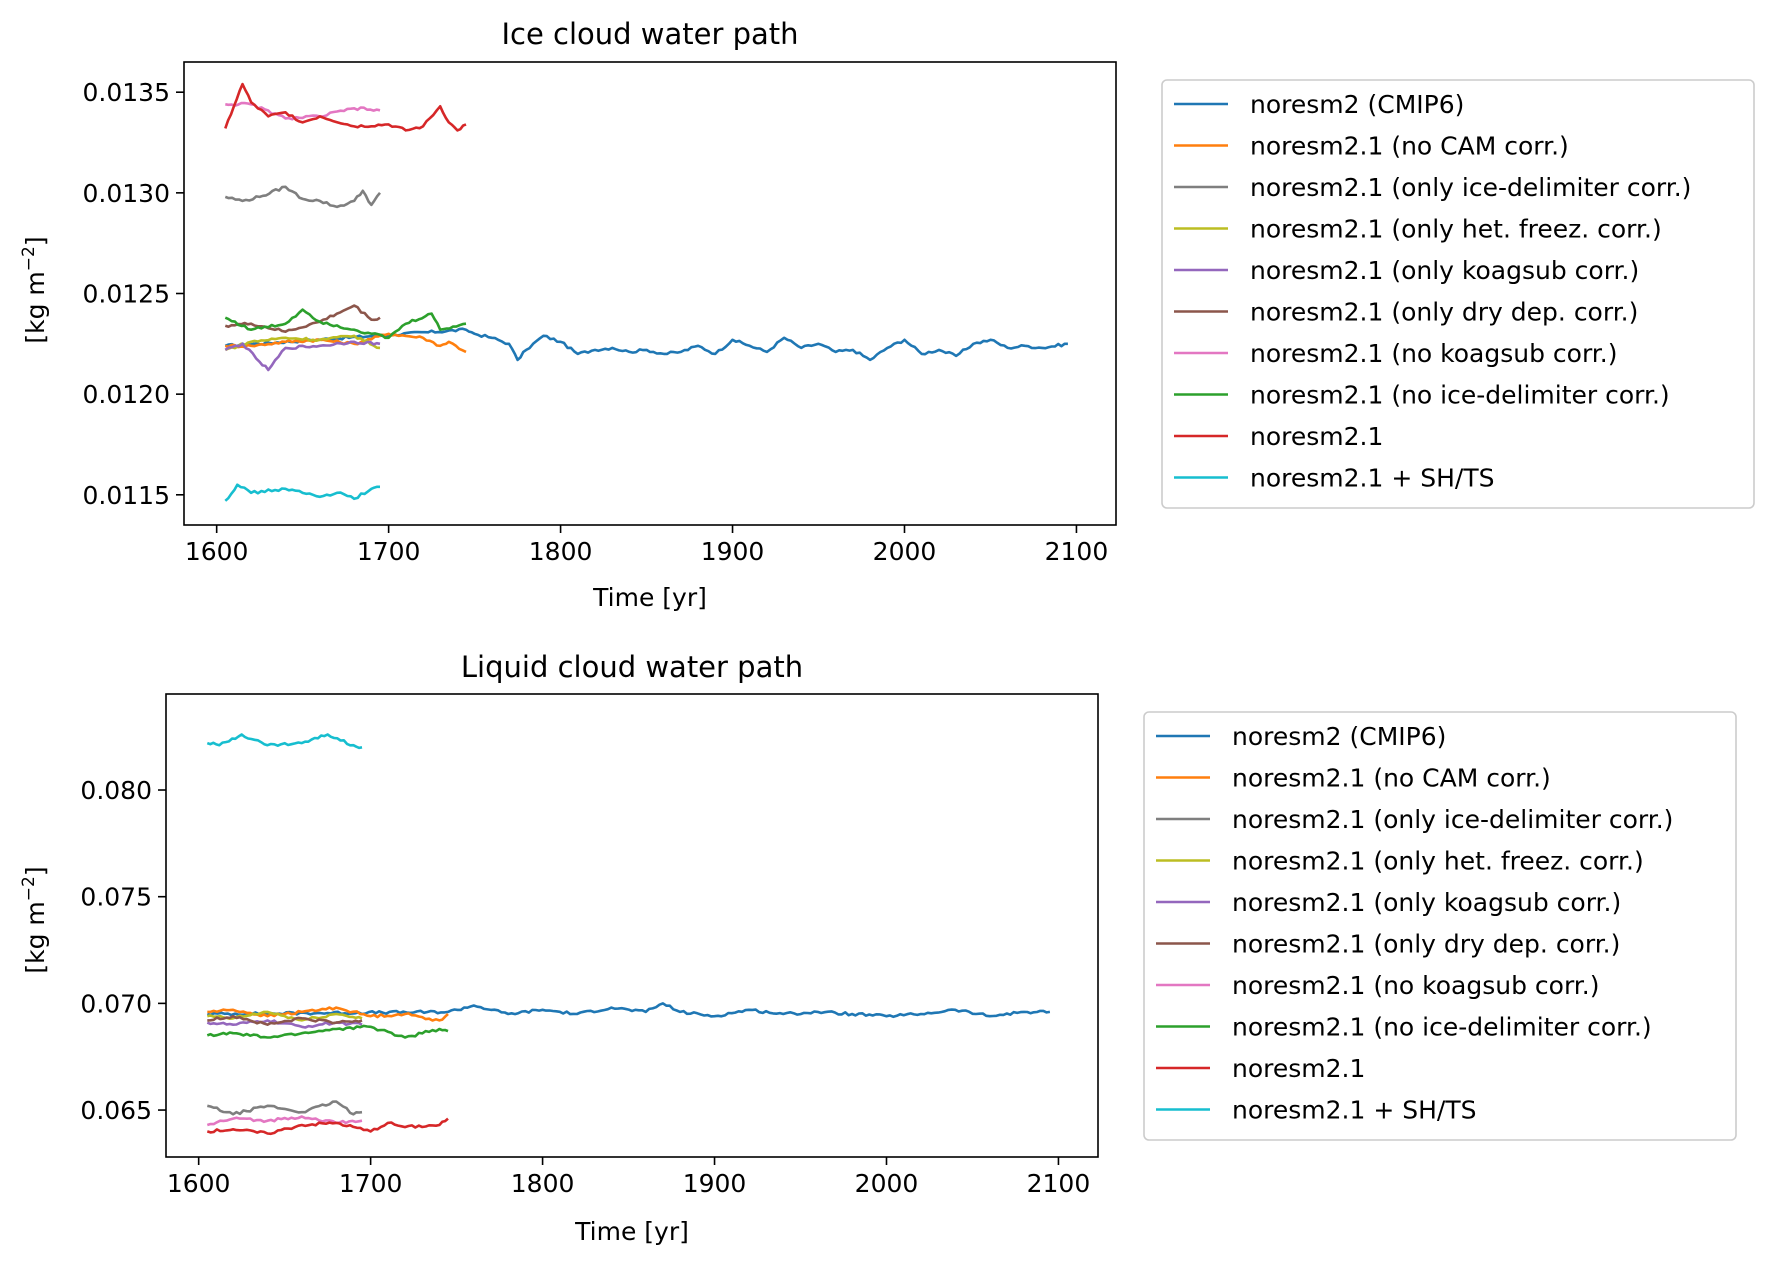 This screenshot has width=1770, height=1262. I want to click on y-tick-label: 0.080, so click(116, 790).